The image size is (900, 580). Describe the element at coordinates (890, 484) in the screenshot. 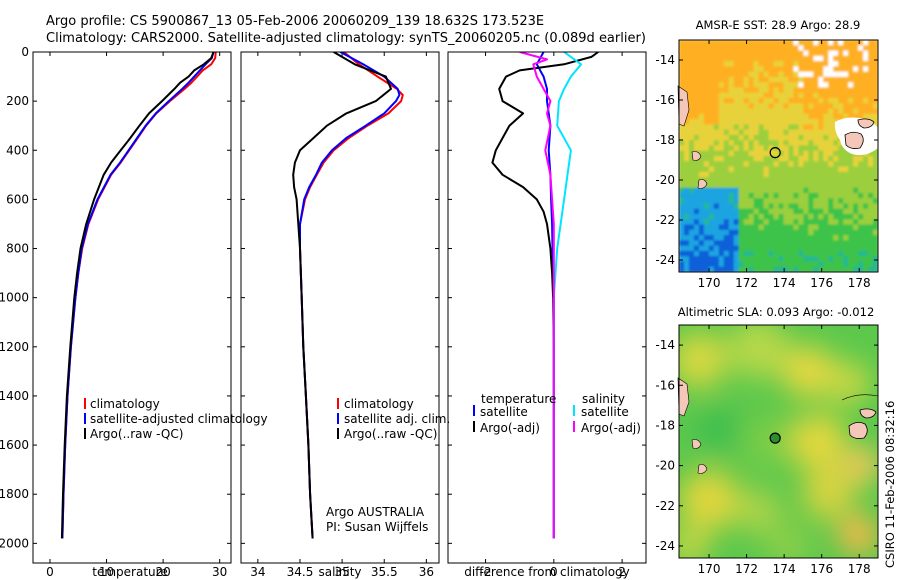

I see `footer-stamp: CSIRO 11-Feb-2006 08:32:16` at that location.